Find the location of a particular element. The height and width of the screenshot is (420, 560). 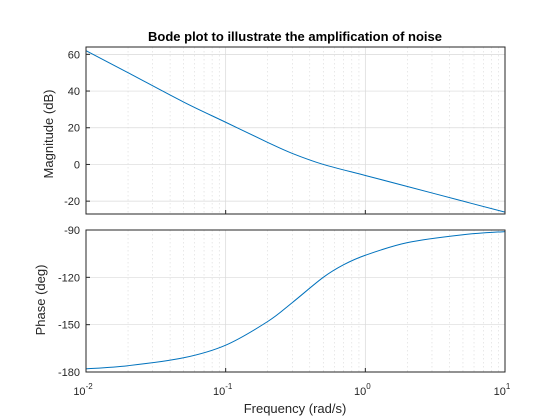

magnitude-y-tick-label: -20 is located at coordinates (72, 202).